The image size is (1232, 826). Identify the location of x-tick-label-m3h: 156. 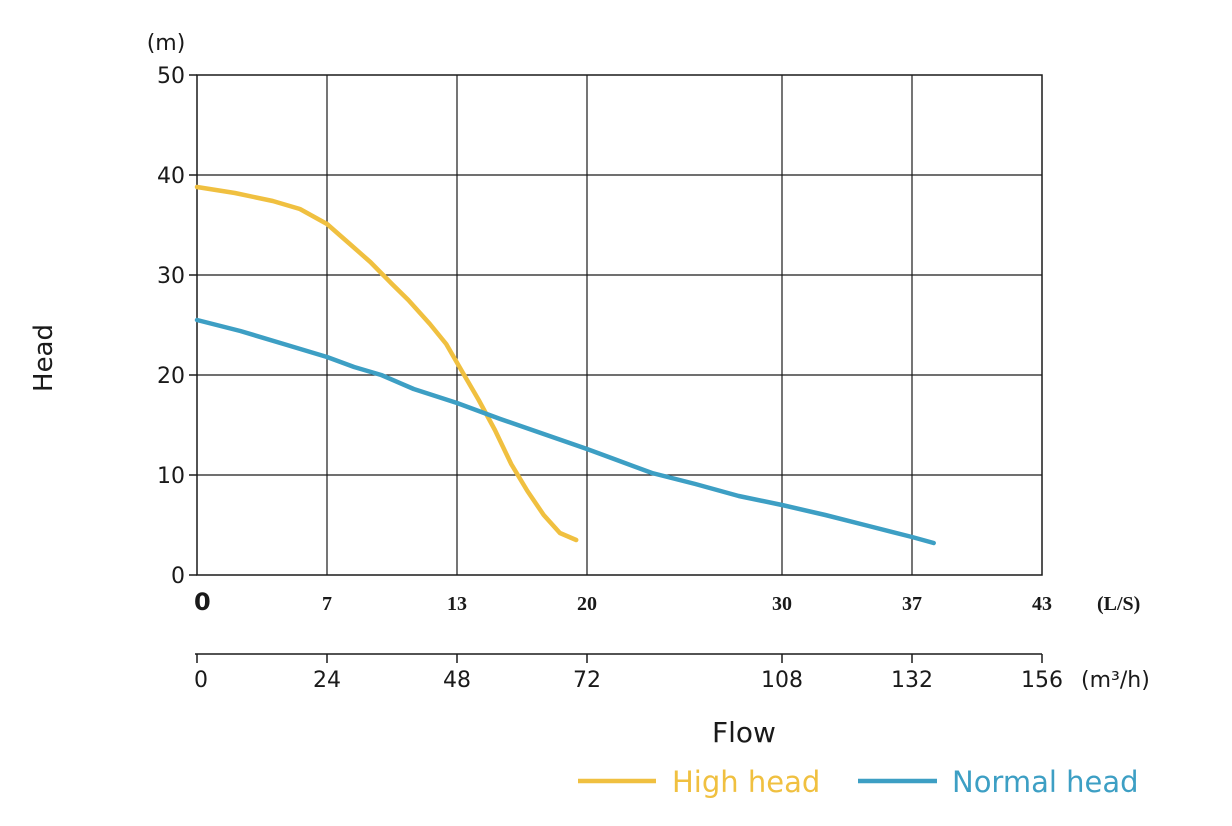
(1042, 680).